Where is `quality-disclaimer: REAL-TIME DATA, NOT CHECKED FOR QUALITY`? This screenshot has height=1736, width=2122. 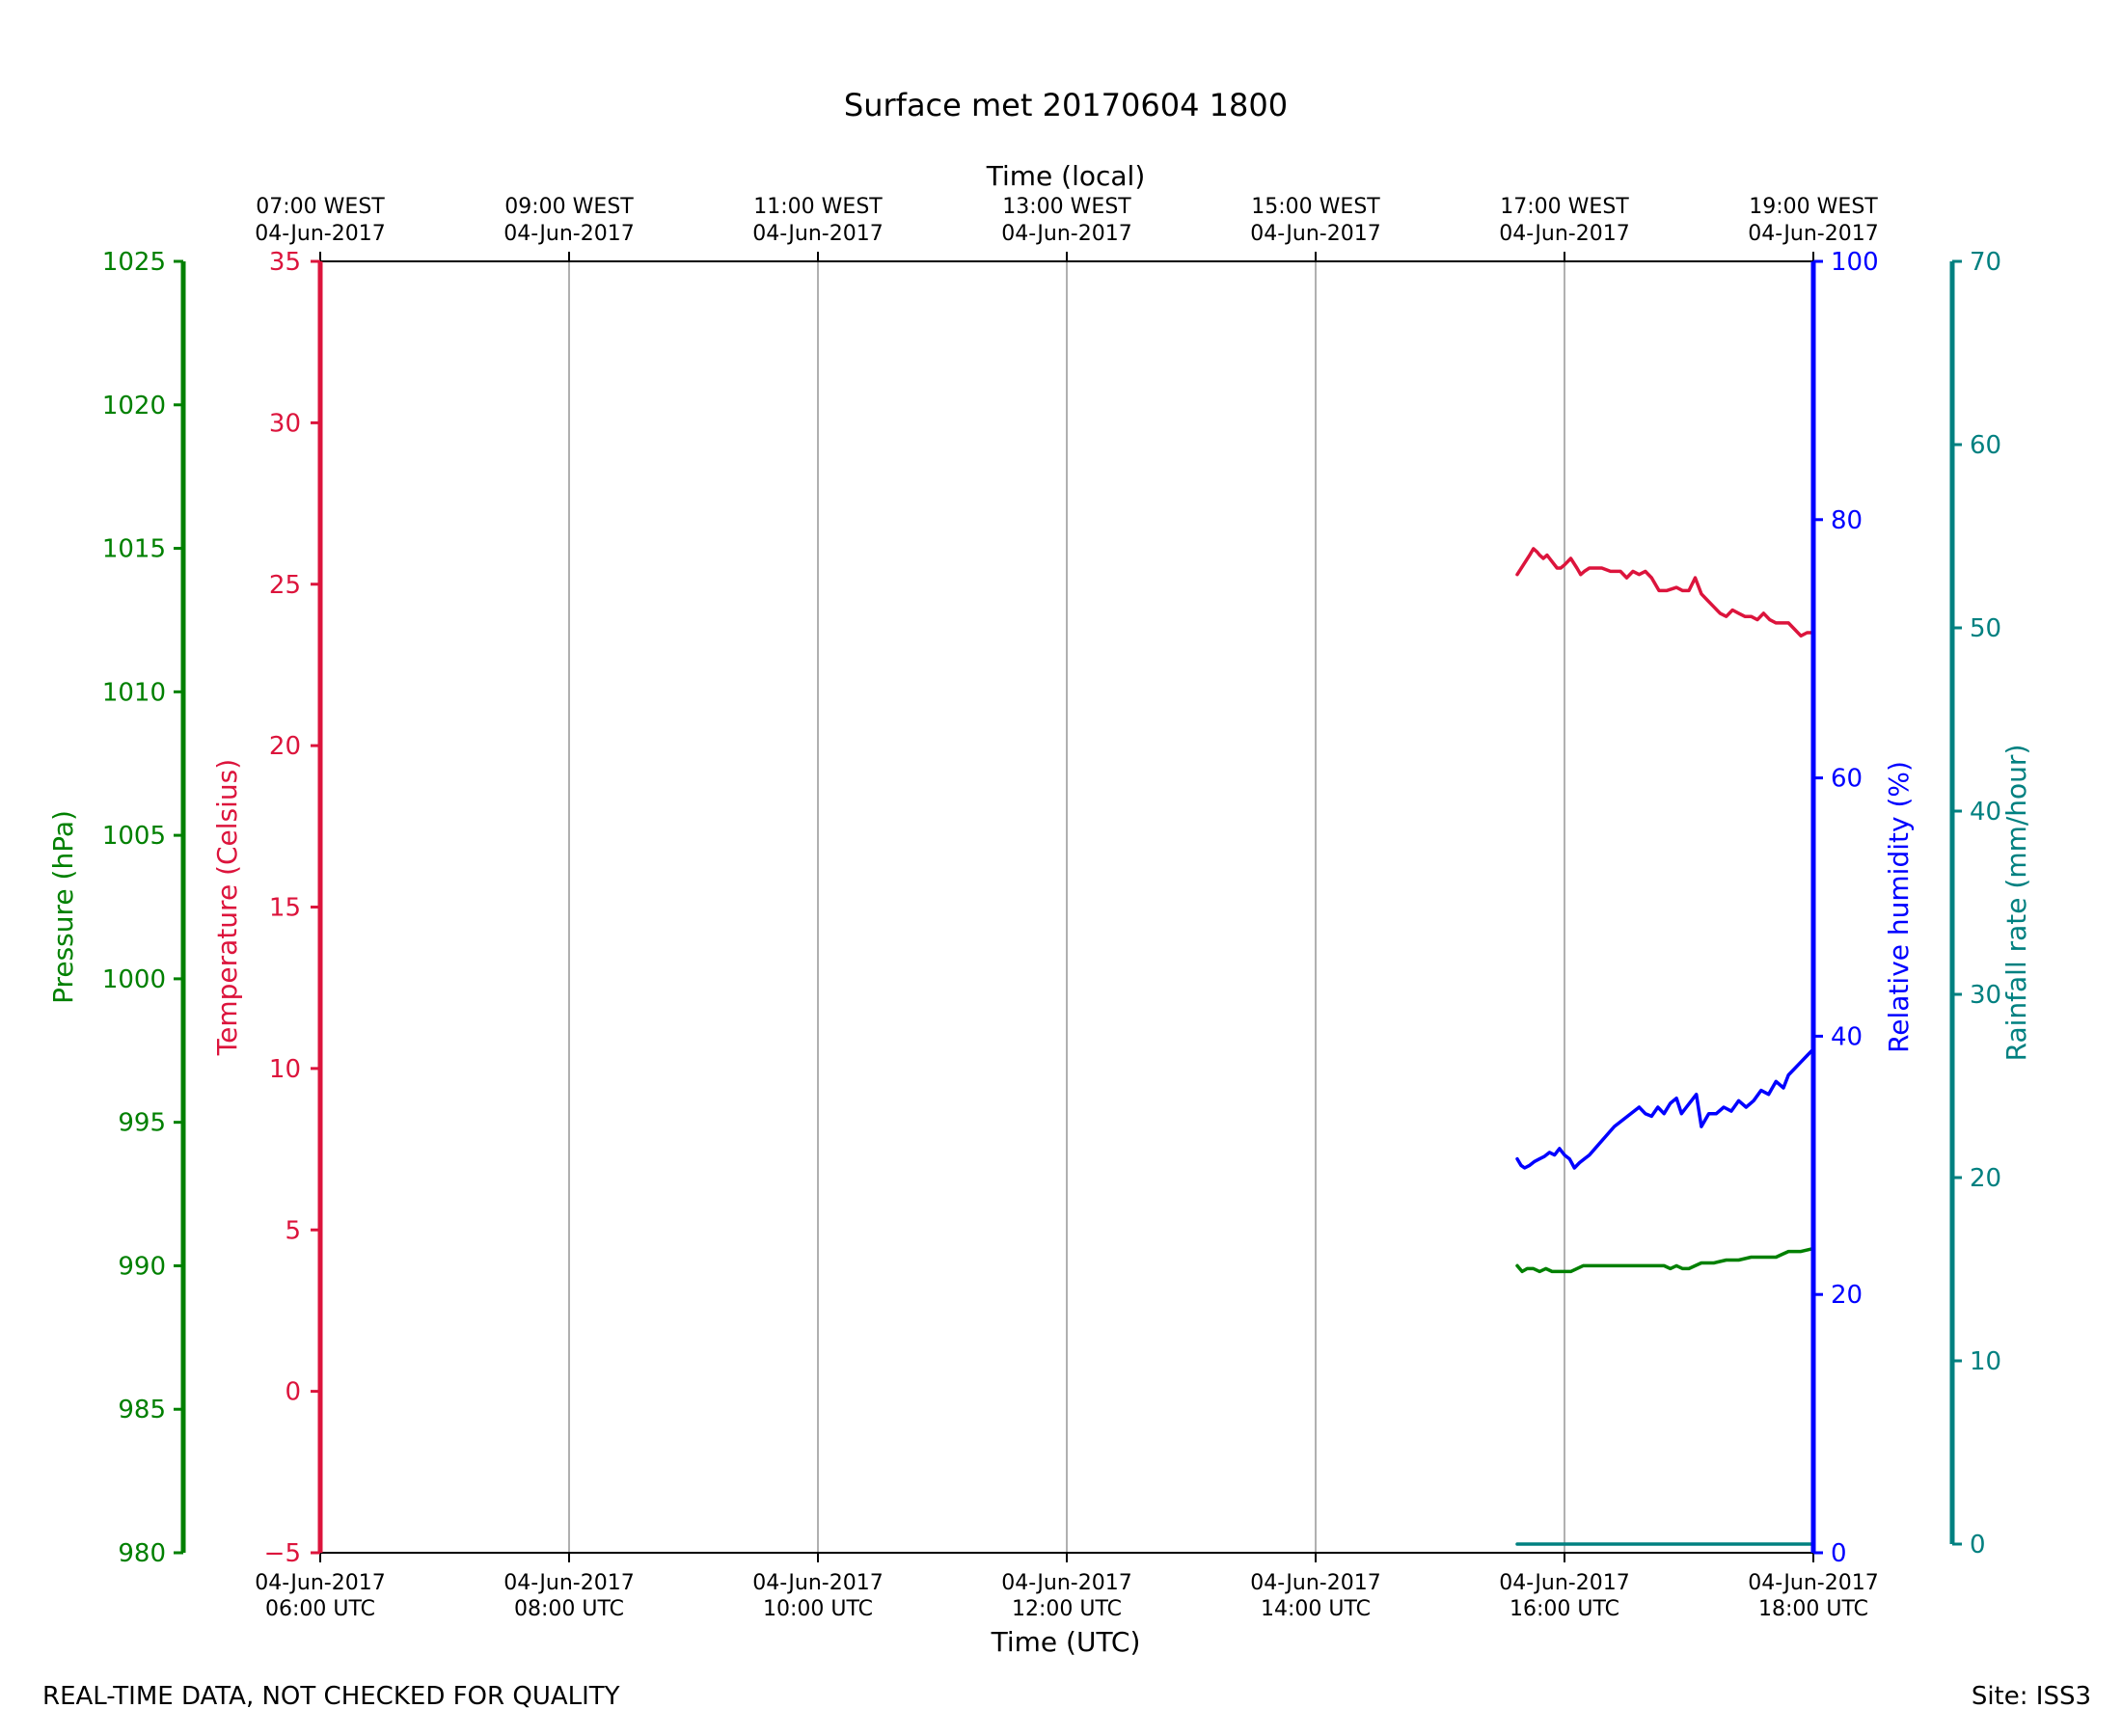
quality-disclaimer: REAL-TIME DATA, NOT CHECKED FOR QUALITY is located at coordinates (331, 1697).